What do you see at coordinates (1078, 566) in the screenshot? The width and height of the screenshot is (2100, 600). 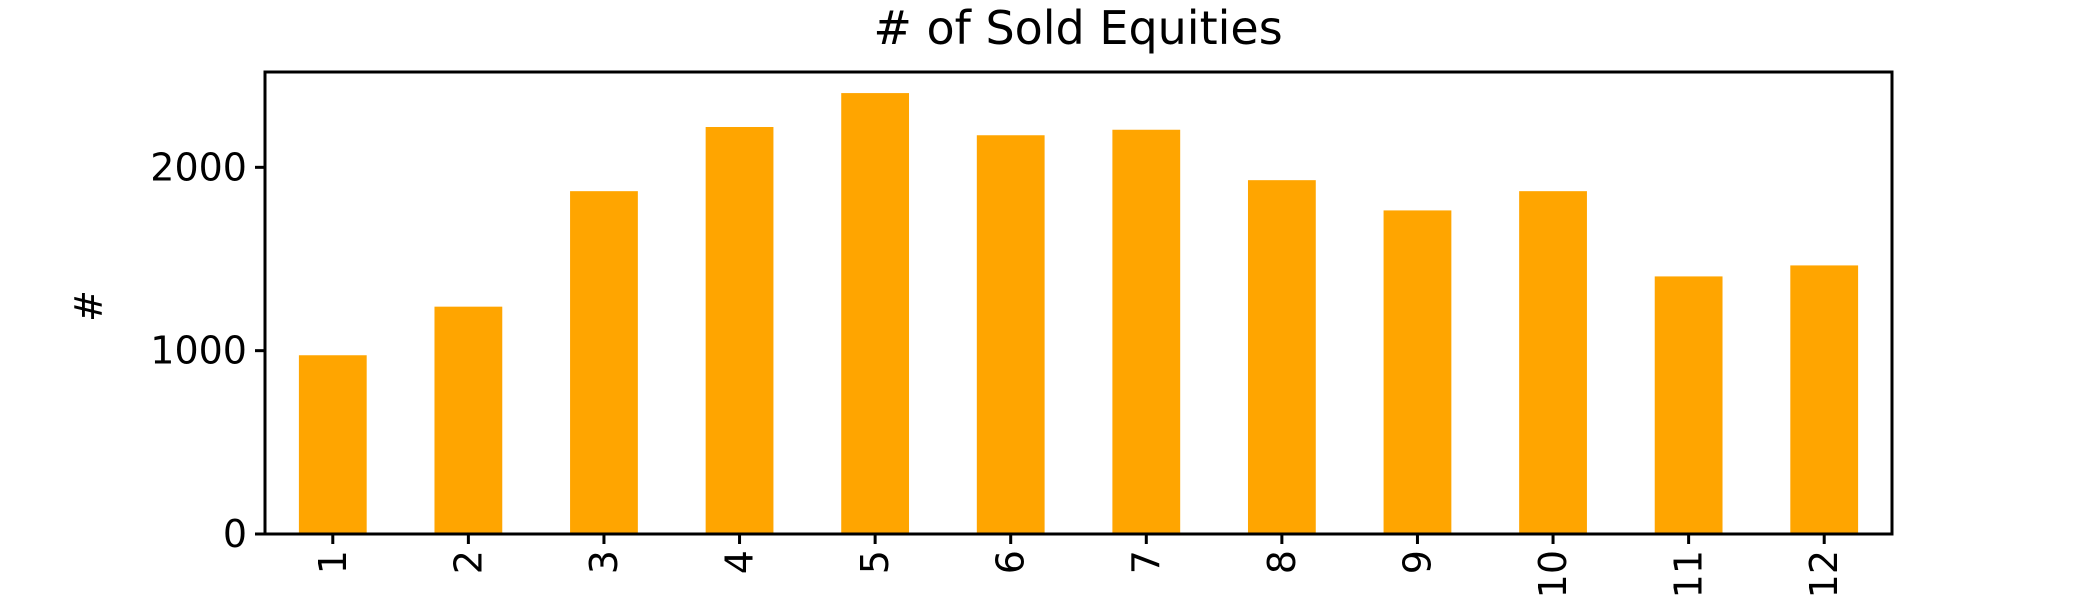 I see `x-ticks-group: 1 2 3 4 5 6 7 8 9 10 11 12` at bounding box center [1078, 566].